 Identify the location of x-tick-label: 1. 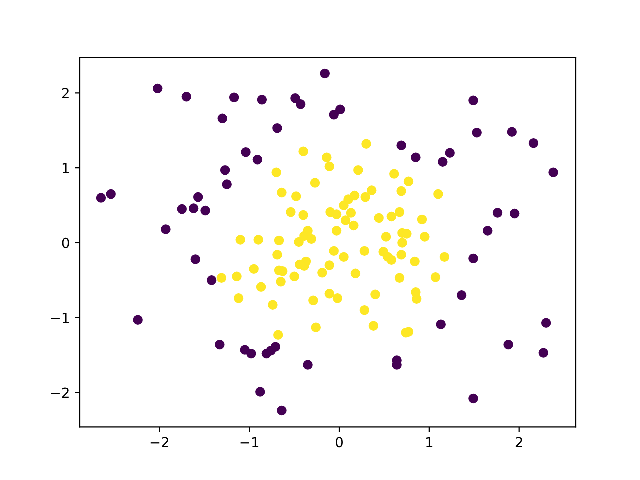
(429, 442).